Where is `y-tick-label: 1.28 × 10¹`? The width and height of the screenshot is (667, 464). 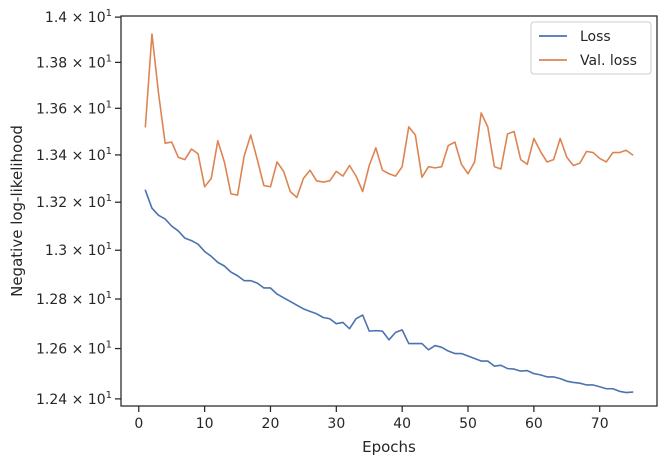
y-tick-label: 1.28 × 10¹ is located at coordinates (74, 299).